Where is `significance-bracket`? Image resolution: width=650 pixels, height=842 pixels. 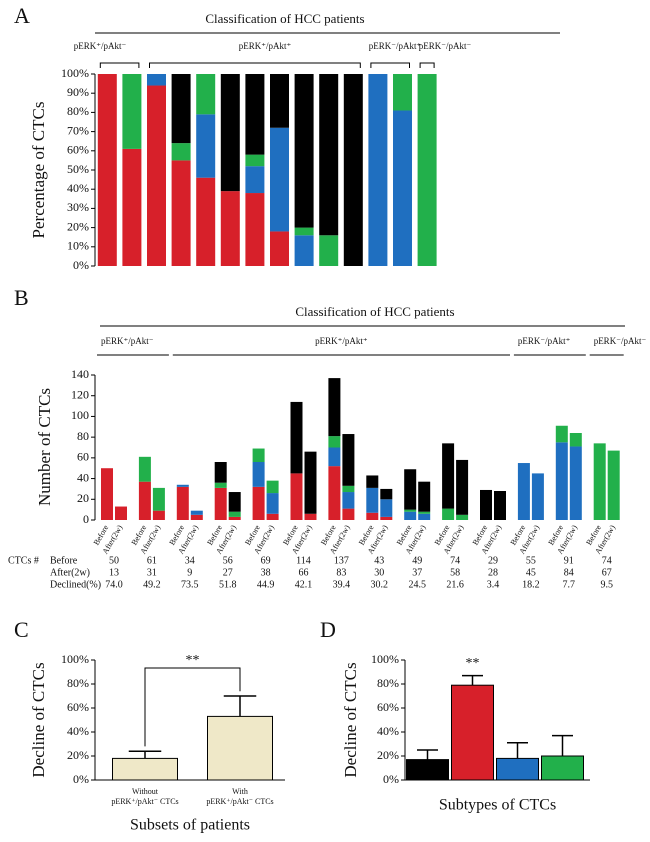
significance-bracket is located at coordinates (192, 707).